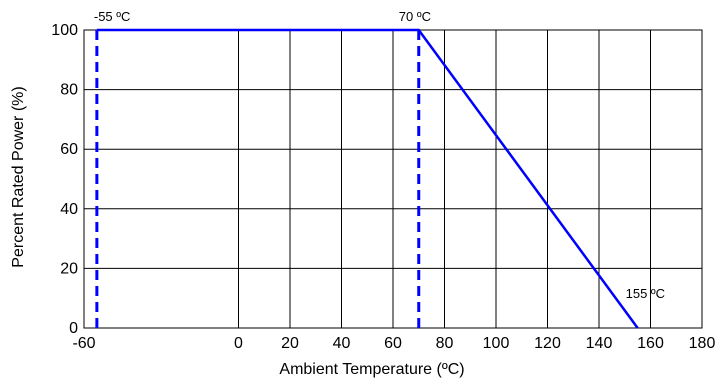 This screenshot has width=716, height=379. I want to click on x-axis-title: Ambient Temperature (ºC), so click(371, 369).